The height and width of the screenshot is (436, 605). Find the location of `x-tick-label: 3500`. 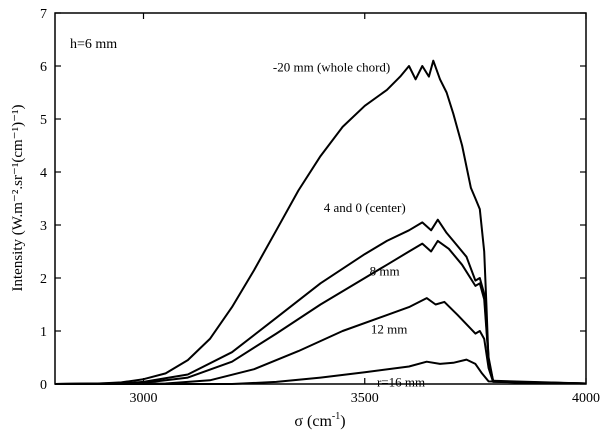

x-tick-label: 3500 is located at coordinates (365, 398).